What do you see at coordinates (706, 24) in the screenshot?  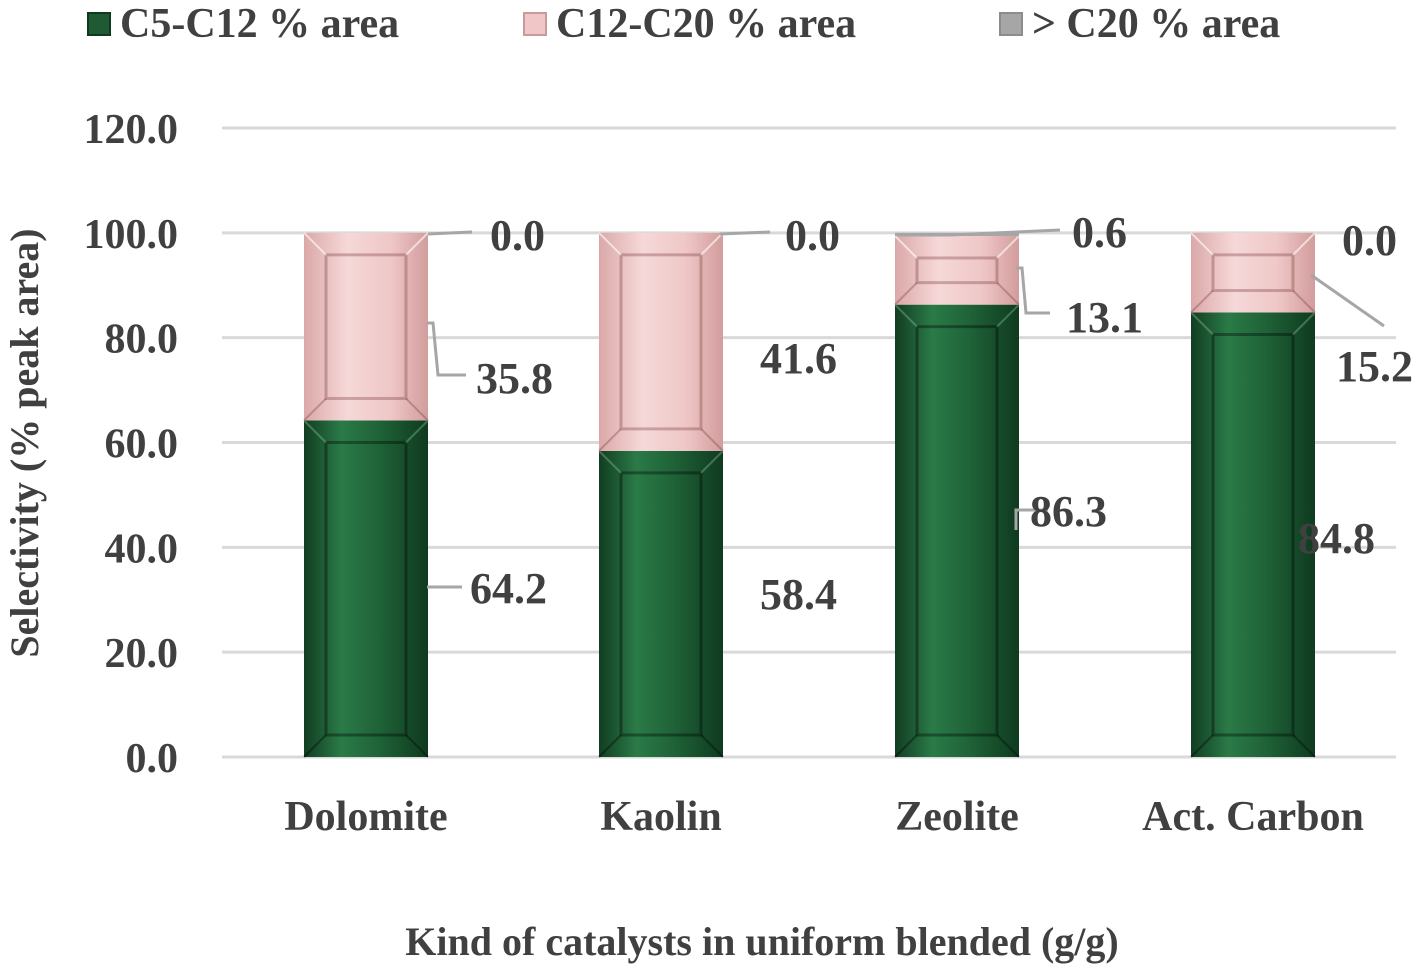 I see `legend-label: C12-C20 % area` at bounding box center [706, 24].